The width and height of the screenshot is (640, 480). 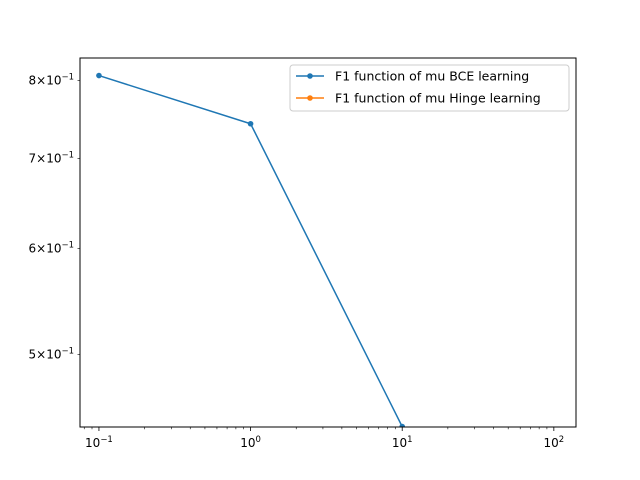 I want to click on y-tick-label: 5×10−1, so click(x=51, y=354).